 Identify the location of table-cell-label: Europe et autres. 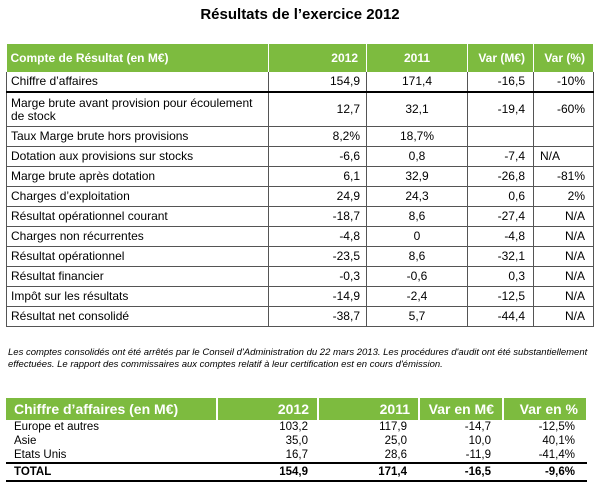
(57, 426).